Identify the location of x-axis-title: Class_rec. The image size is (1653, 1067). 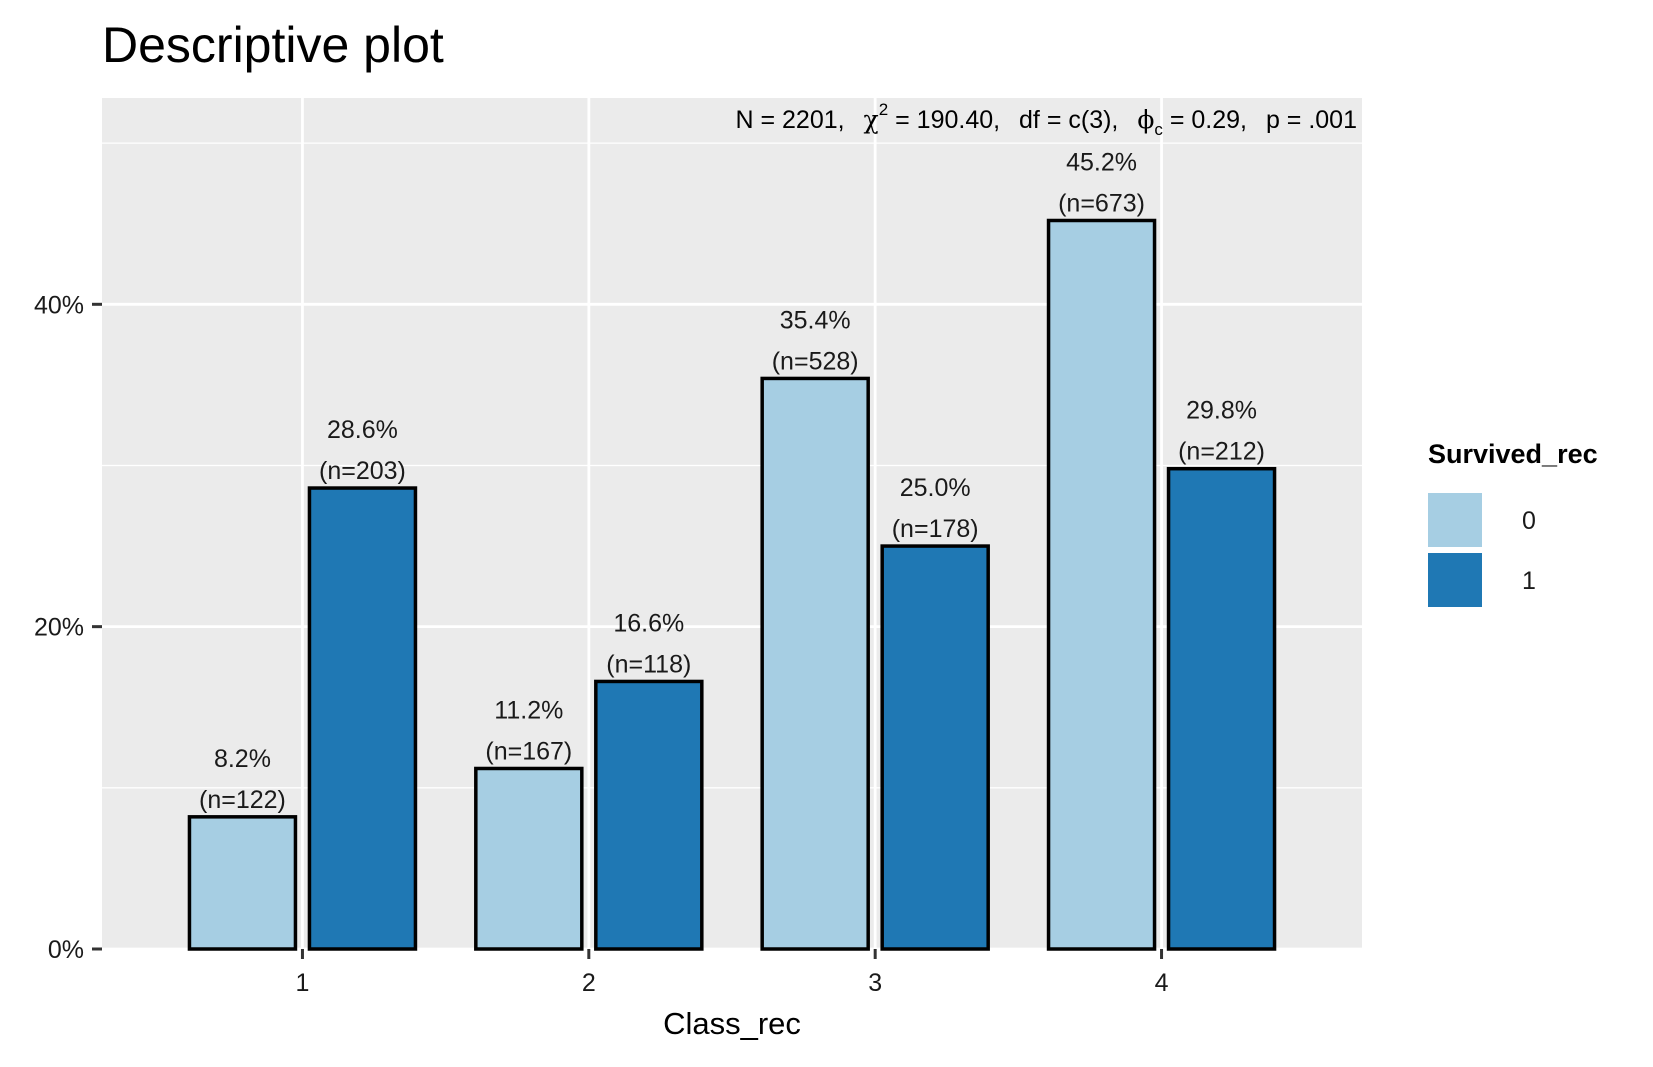
(732, 1023).